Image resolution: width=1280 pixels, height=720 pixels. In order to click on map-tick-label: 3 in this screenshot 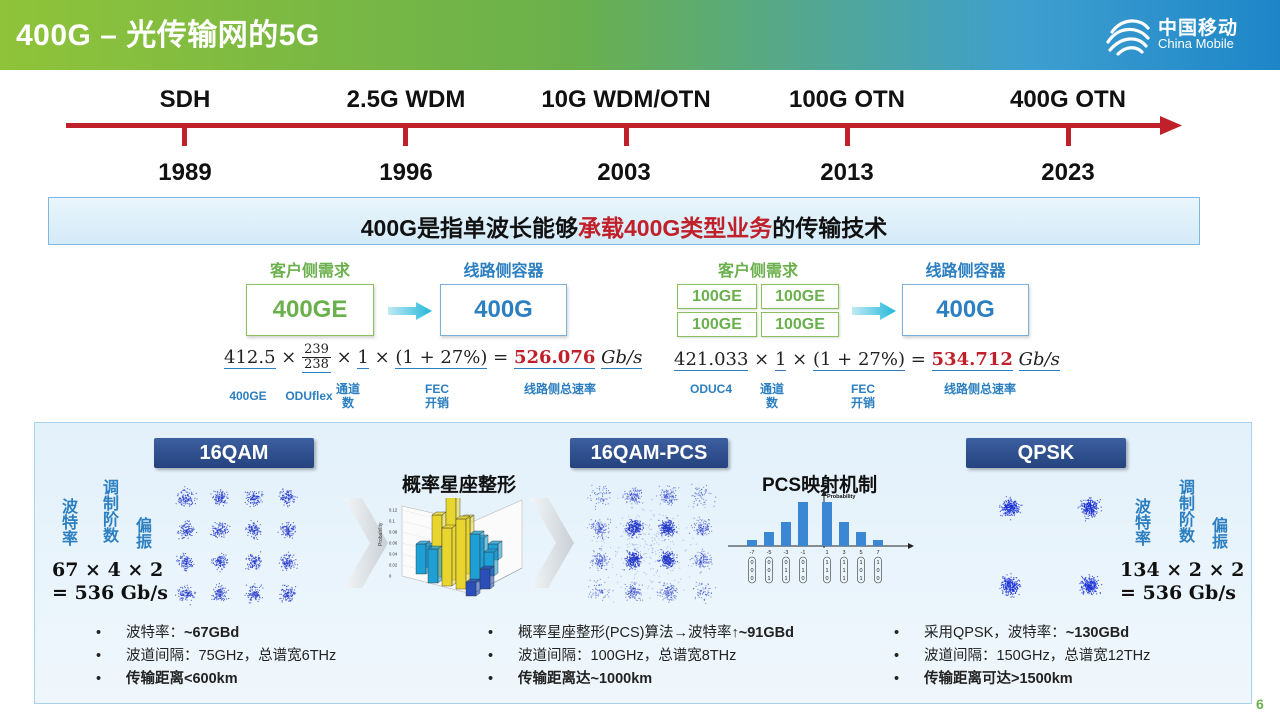, I will do `click(843, 553)`.